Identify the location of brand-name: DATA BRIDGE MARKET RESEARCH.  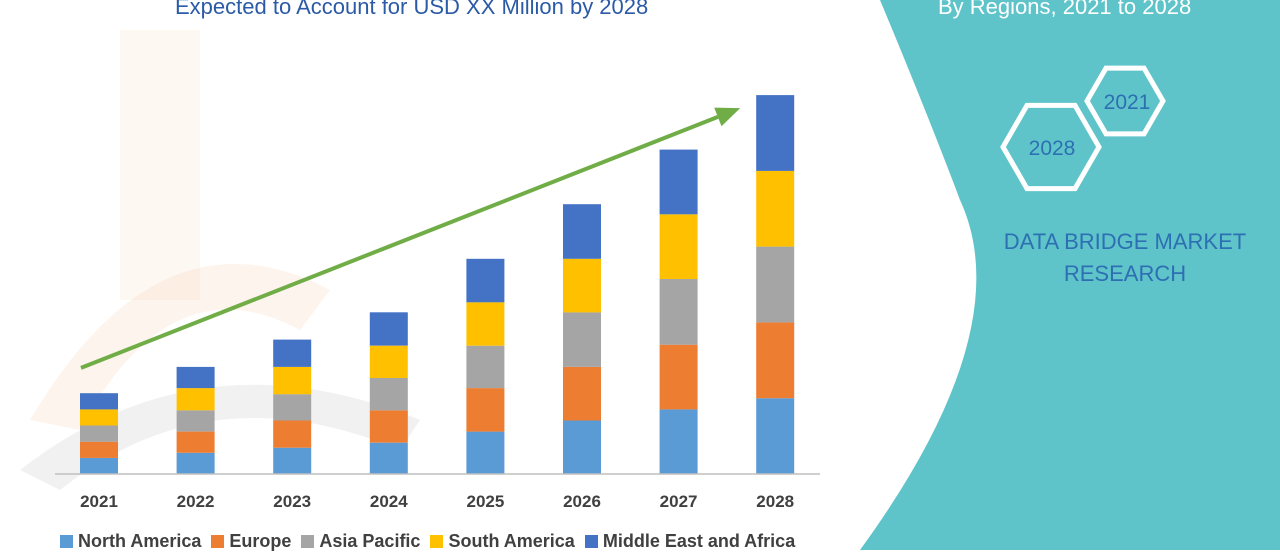
(1125, 258).